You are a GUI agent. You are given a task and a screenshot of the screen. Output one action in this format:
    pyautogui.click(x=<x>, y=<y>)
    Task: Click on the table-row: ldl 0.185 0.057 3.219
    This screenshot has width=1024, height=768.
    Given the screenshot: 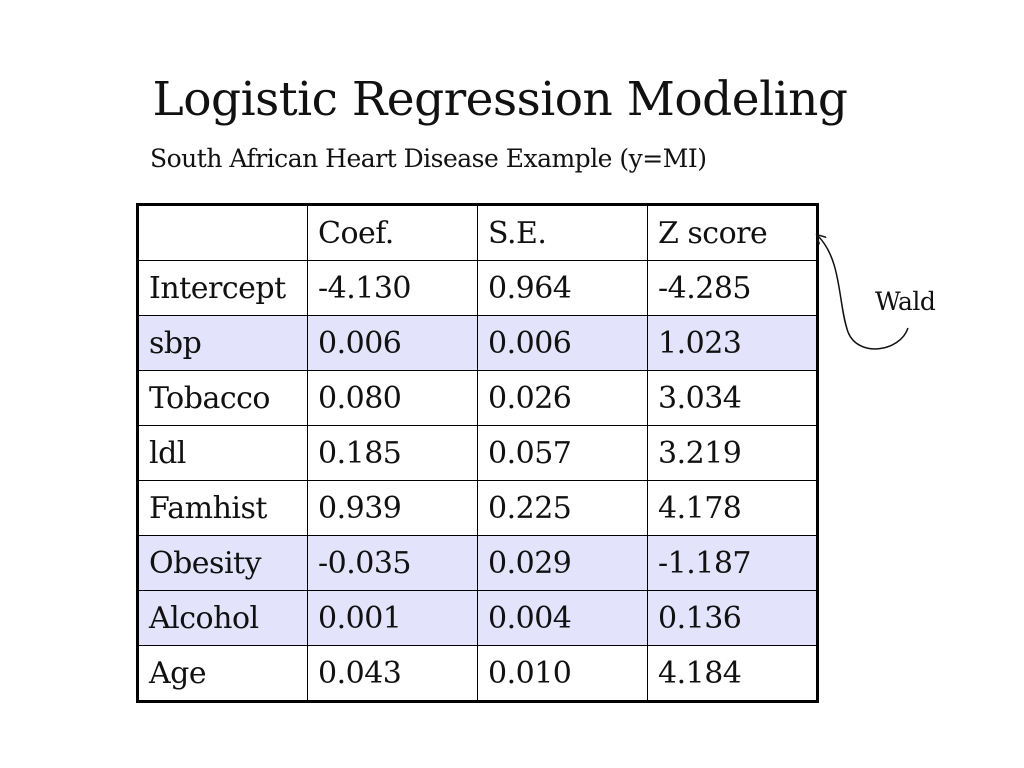 What is the action you would take?
    pyautogui.click(x=477, y=453)
    